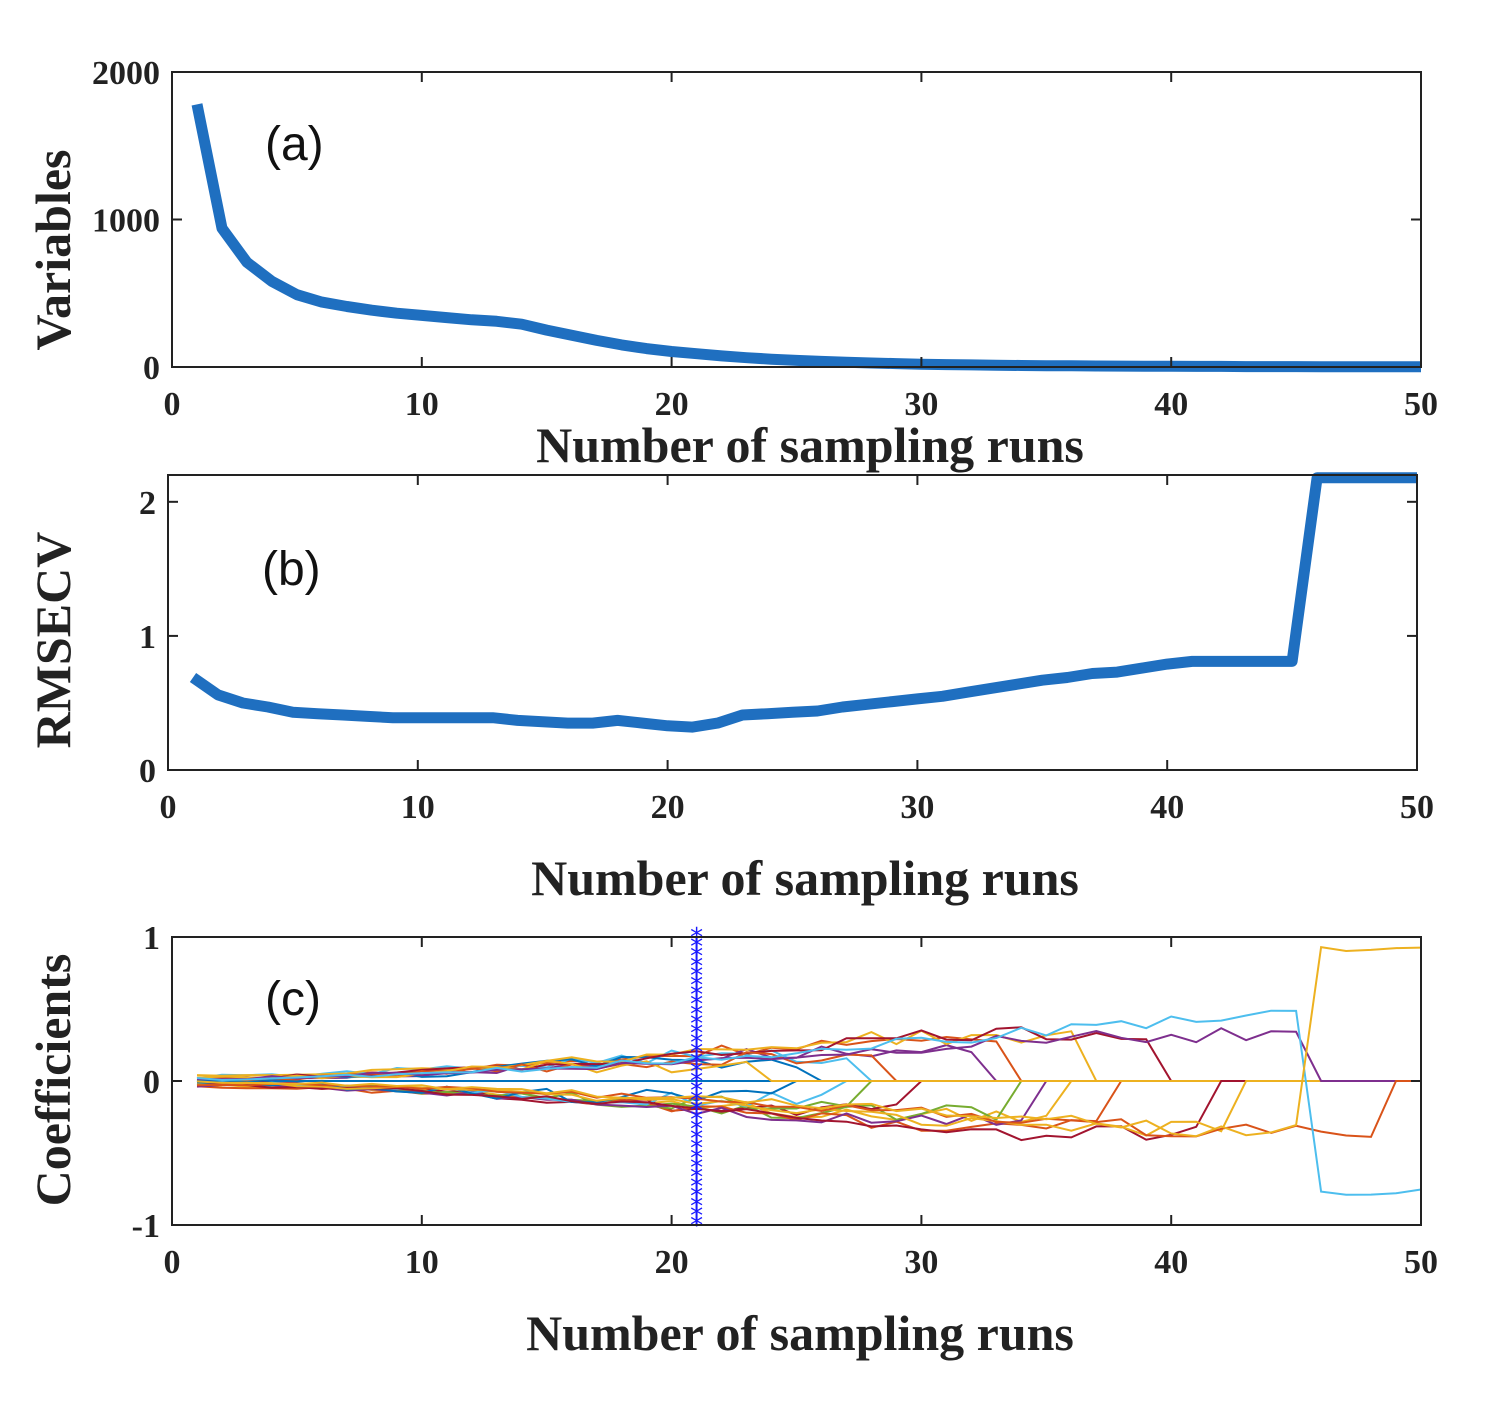  Describe the element at coordinates (294, 144) in the screenshot. I see `panel-a-tag: (a)` at that location.